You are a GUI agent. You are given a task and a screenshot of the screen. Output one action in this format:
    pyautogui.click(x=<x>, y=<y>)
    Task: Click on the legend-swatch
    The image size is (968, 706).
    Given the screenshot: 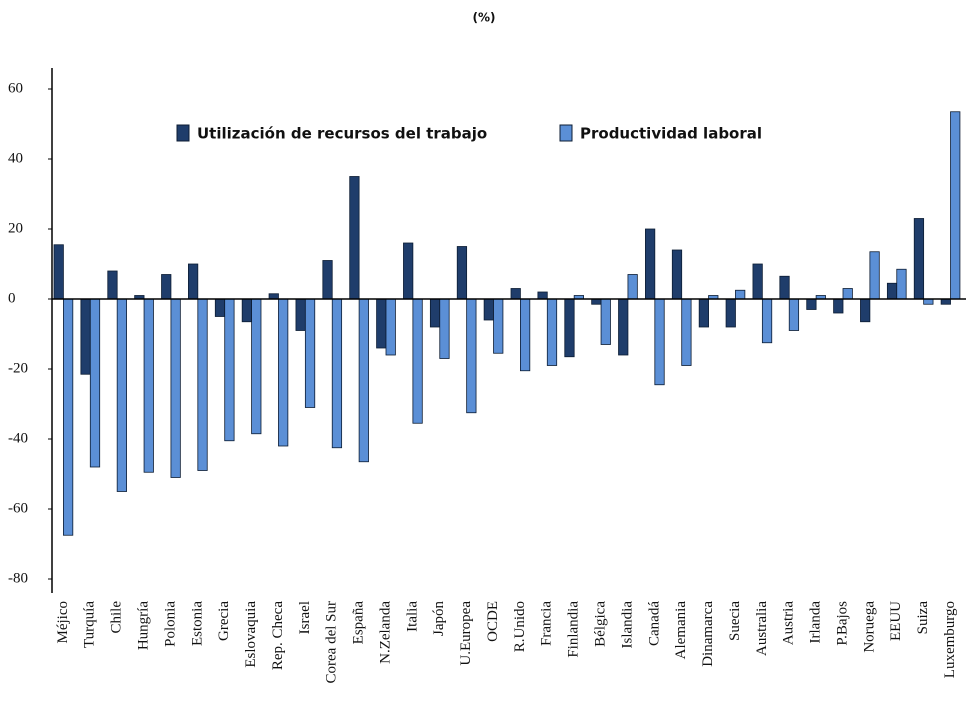 What is the action you would take?
    pyautogui.click(x=183, y=133)
    